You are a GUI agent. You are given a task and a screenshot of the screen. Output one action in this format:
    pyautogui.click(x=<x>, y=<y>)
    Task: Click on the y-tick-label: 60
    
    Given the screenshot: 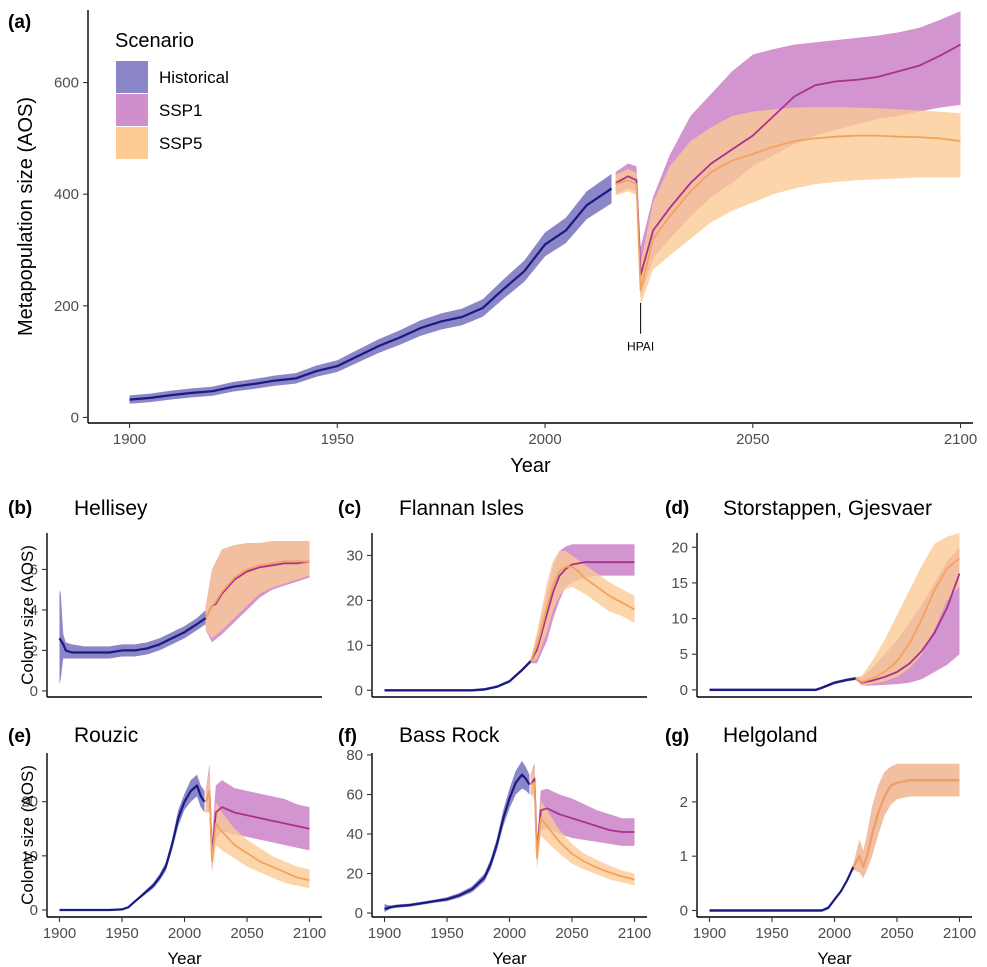 What is the action you would take?
    pyautogui.click(x=354, y=794)
    